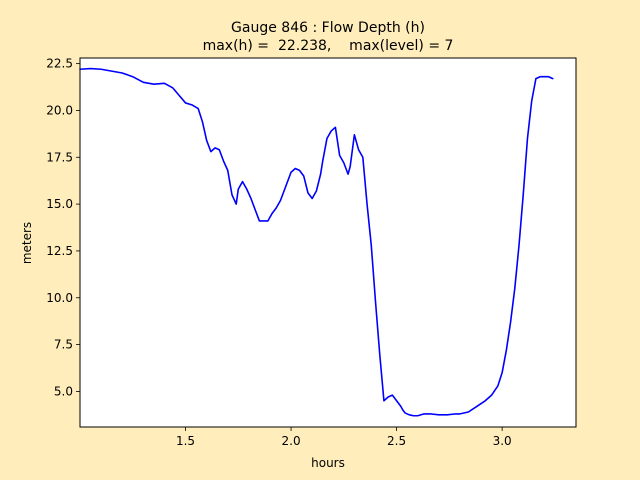  What do you see at coordinates (502, 441) in the screenshot?
I see `x-tick-label: 3.0` at bounding box center [502, 441].